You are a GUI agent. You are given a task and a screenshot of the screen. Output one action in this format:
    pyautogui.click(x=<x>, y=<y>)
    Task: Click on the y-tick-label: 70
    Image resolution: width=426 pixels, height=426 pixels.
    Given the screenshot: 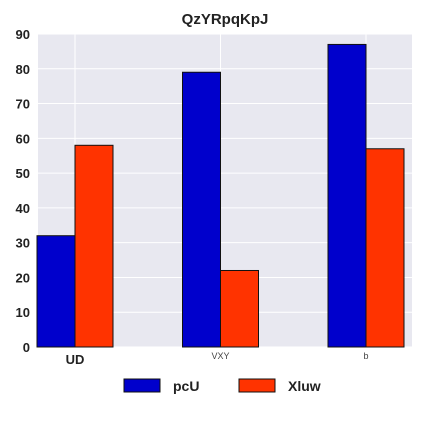 What is the action you would take?
    pyautogui.click(x=23, y=104)
    